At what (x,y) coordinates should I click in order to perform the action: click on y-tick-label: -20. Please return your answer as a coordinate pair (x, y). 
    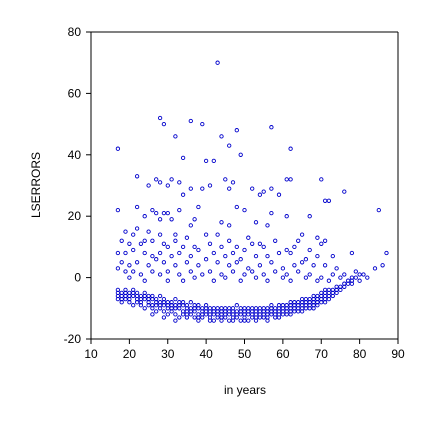
    Looking at the image, I should click on (73, 339).